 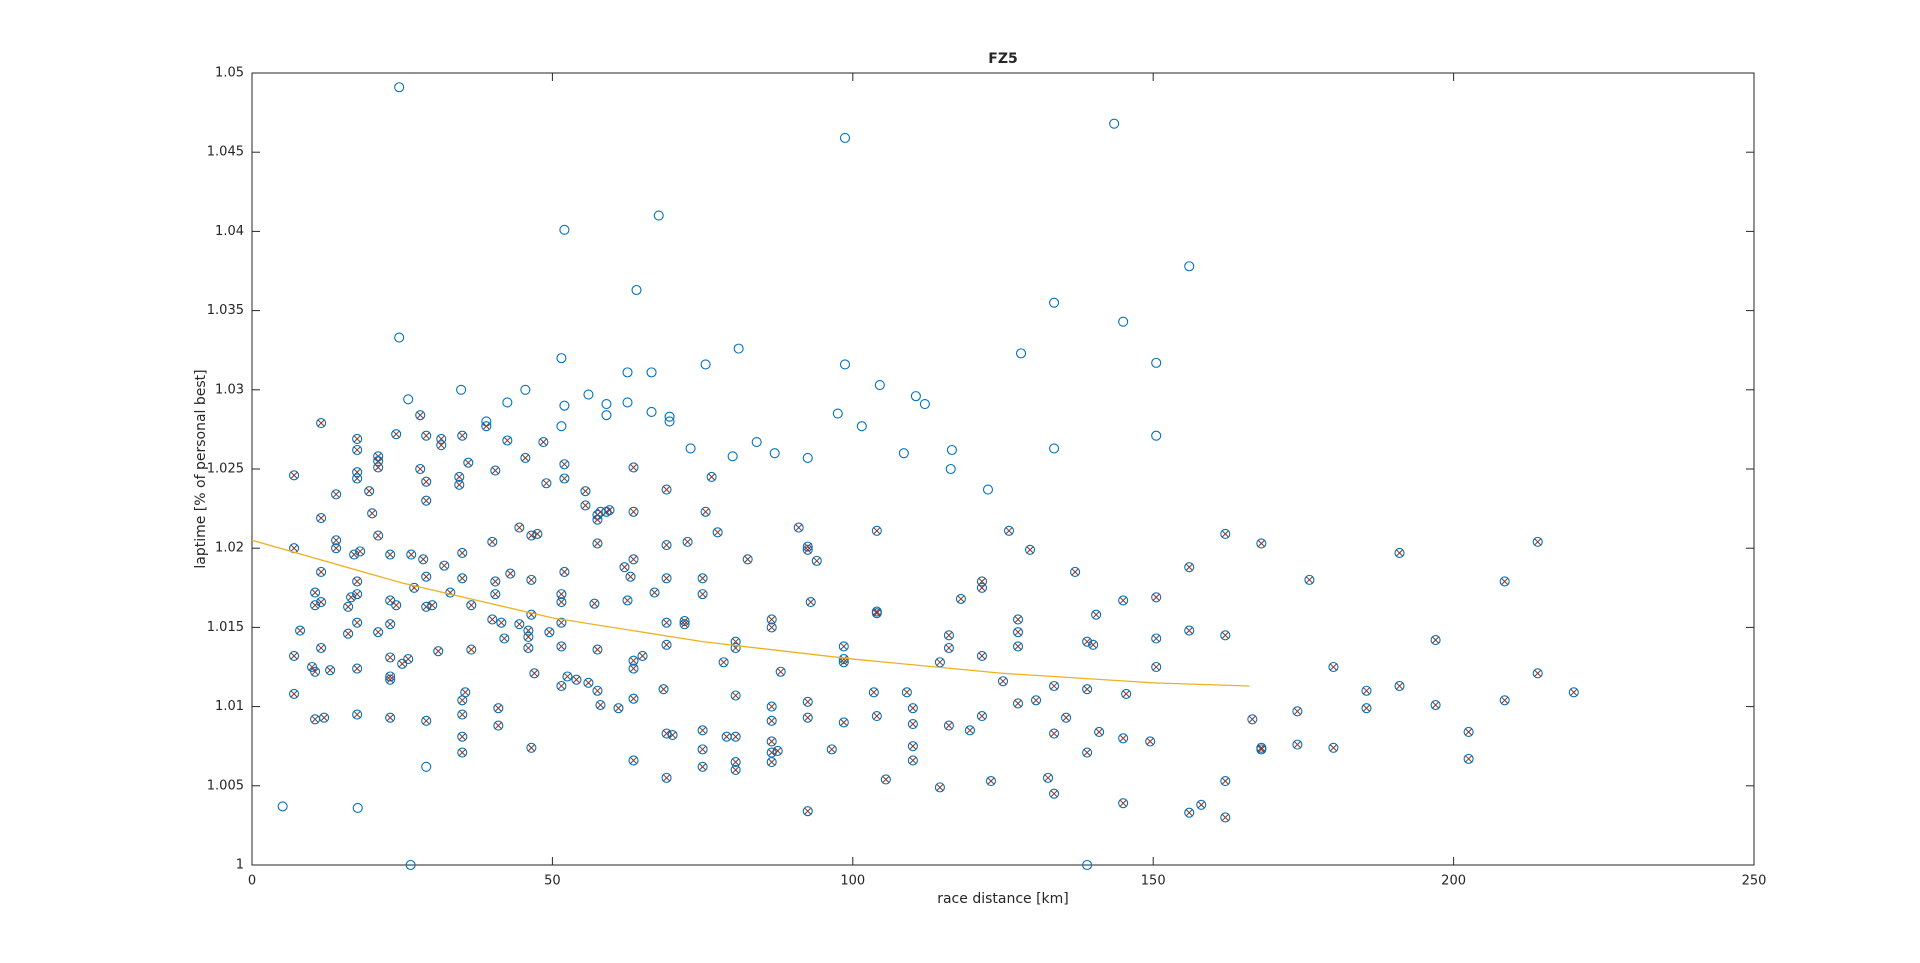 I want to click on y-tick-label: 1.025, so click(x=225, y=469).